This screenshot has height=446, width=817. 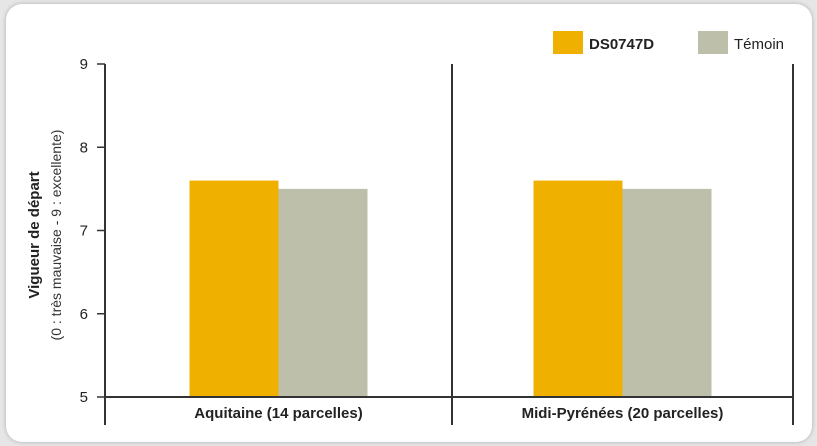 What do you see at coordinates (623, 413) in the screenshot?
I see `category-label: Midi-Pyrénées (20 parcelles)` at bounding box center [623, 413].